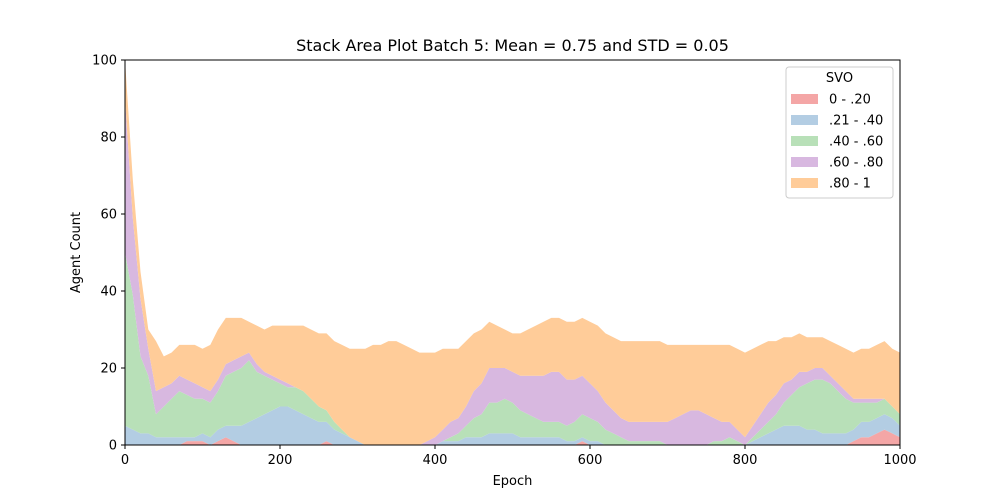  I want to click on y-tick-label: 80, so click(108, 138).